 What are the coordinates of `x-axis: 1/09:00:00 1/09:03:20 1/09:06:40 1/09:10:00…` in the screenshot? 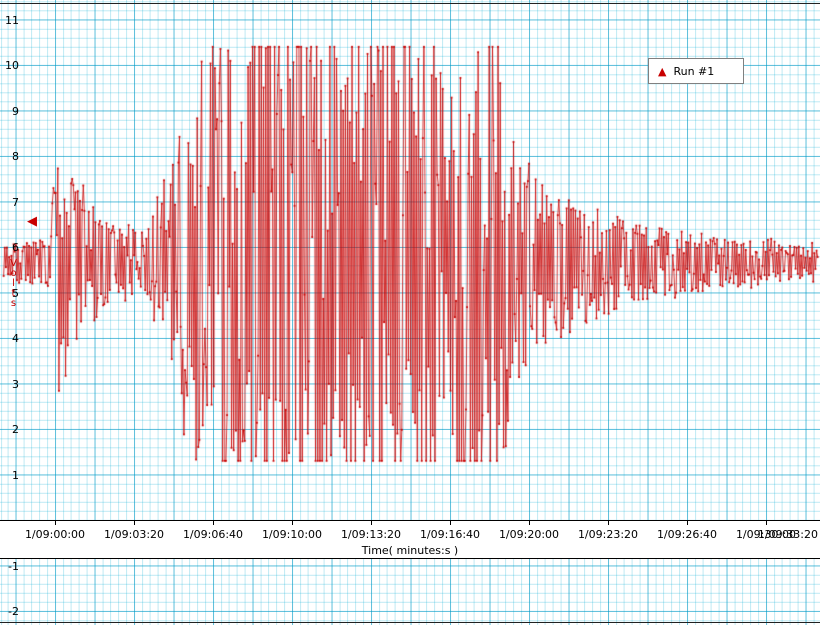 It's located at (410, 539).